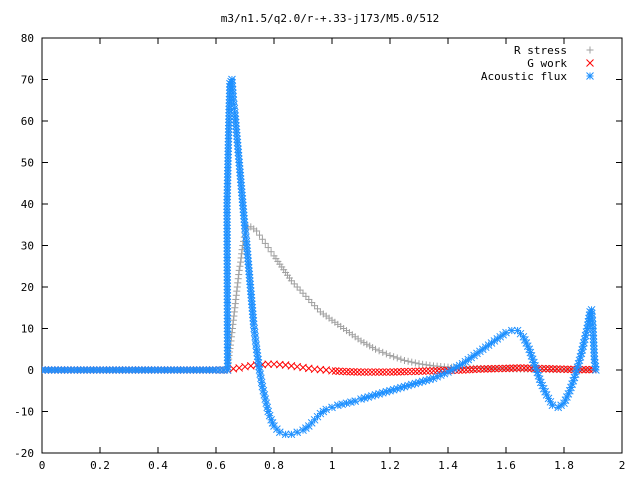 This screenshot has width=640, height=480. What do you see at coordinates (330, 18) in the screenshot?
I see `chart-title: m3/n1.5/q2.0/r-+.33-j173/M5.0/512` at bounding box center [330, 18].